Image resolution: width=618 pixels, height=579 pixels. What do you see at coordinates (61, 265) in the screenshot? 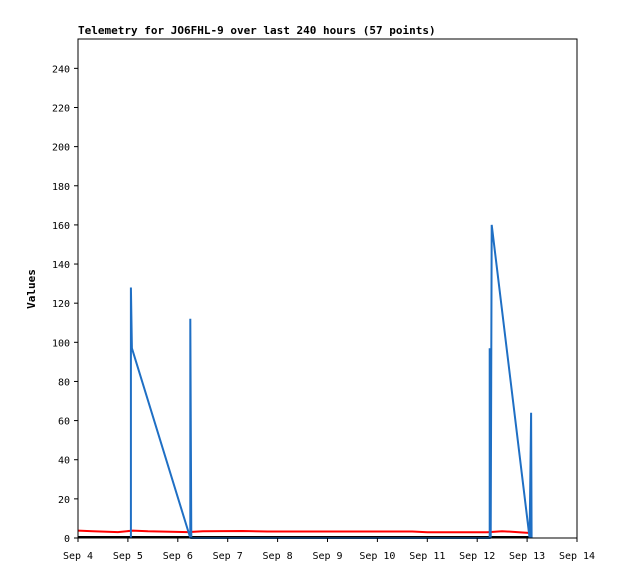
I see `y-tick-label: 140` at bounding box center [61, 265].